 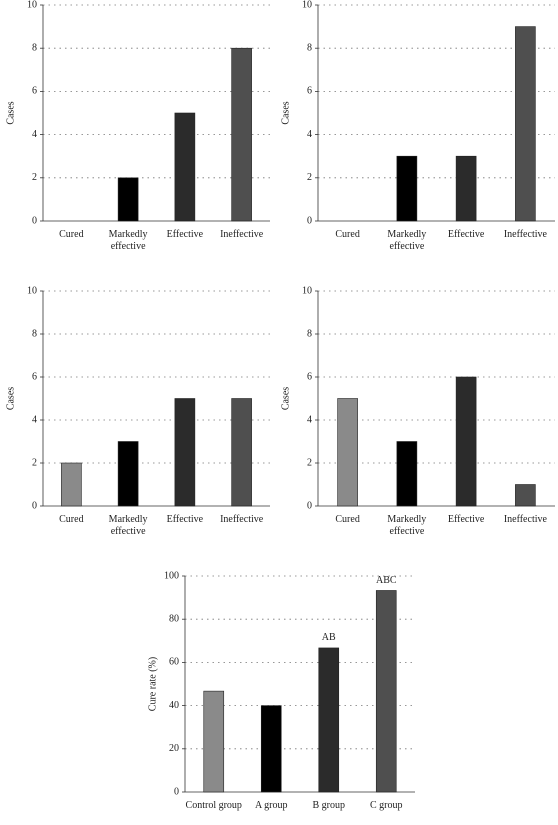 What do you see at coordinates (386, 580) in the screenshot?
I see `bar-label: ABC` at bounding box center [386, 580].